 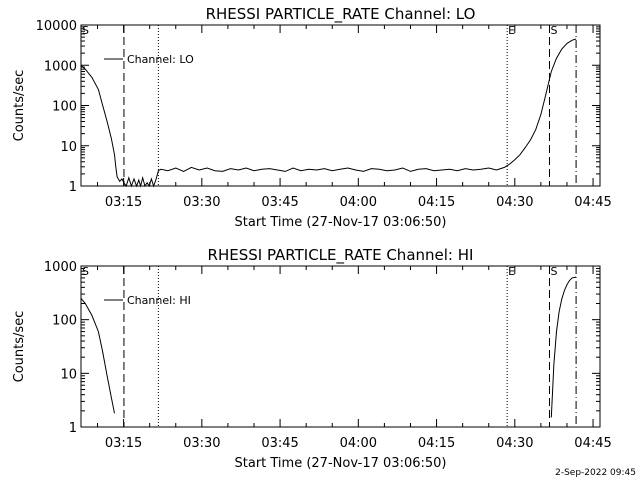 I want to click on legend-label: Channel: LO, so click(x=160, y=59).